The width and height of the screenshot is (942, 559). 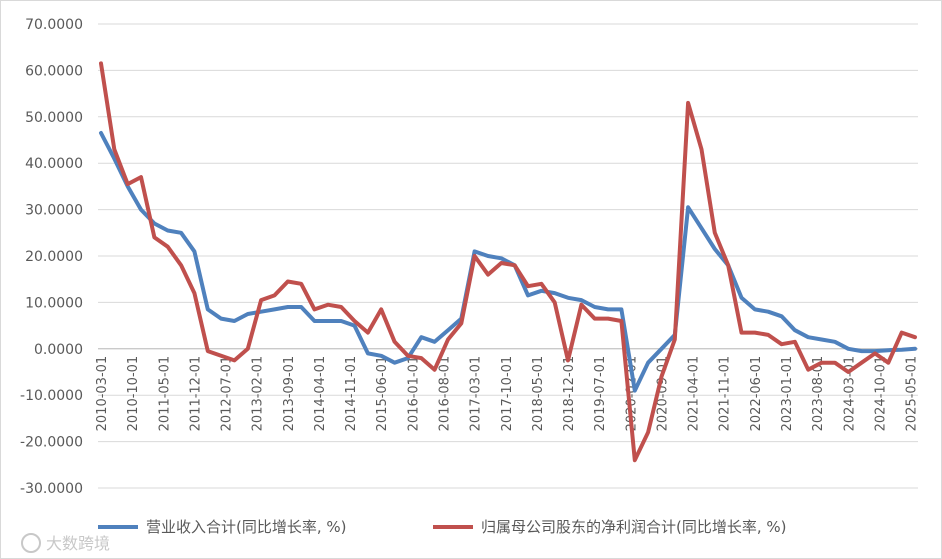 I want to click on x-tick-label: 2010-10-01, so click(x=133, y=394).